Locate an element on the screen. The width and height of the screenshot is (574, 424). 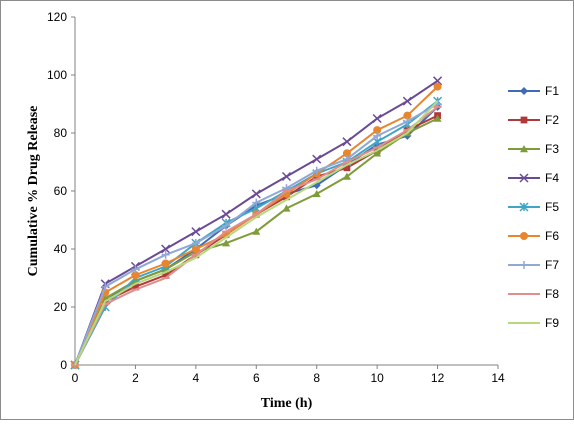
y-tick-label: 100 is located at coordinates (57, 75).